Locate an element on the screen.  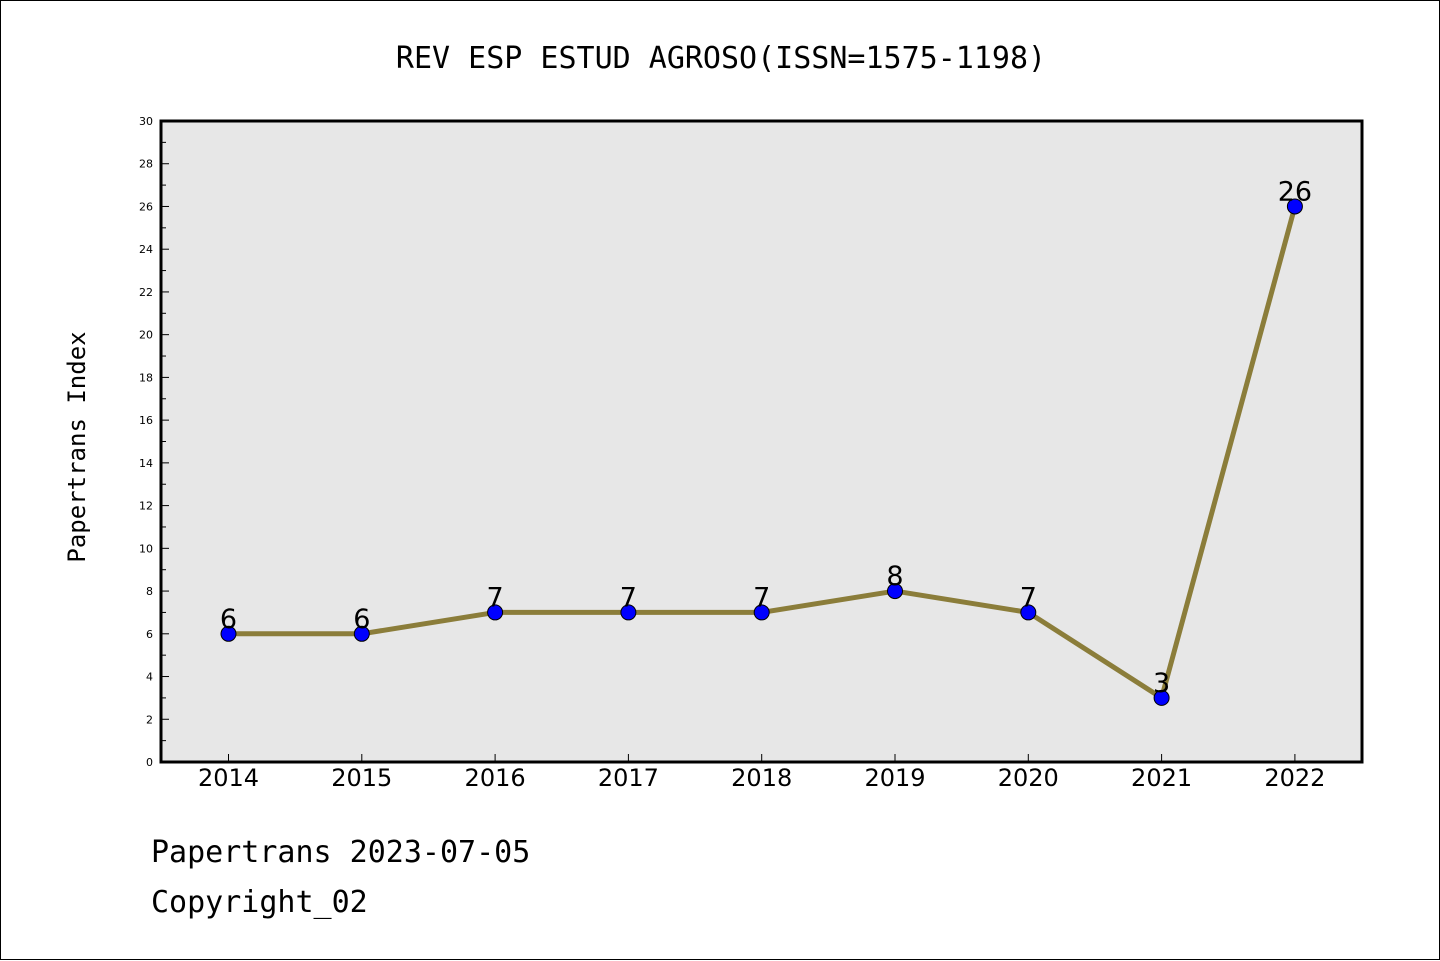
x-tick-label: 2017 is located at coordinates (628, 778).